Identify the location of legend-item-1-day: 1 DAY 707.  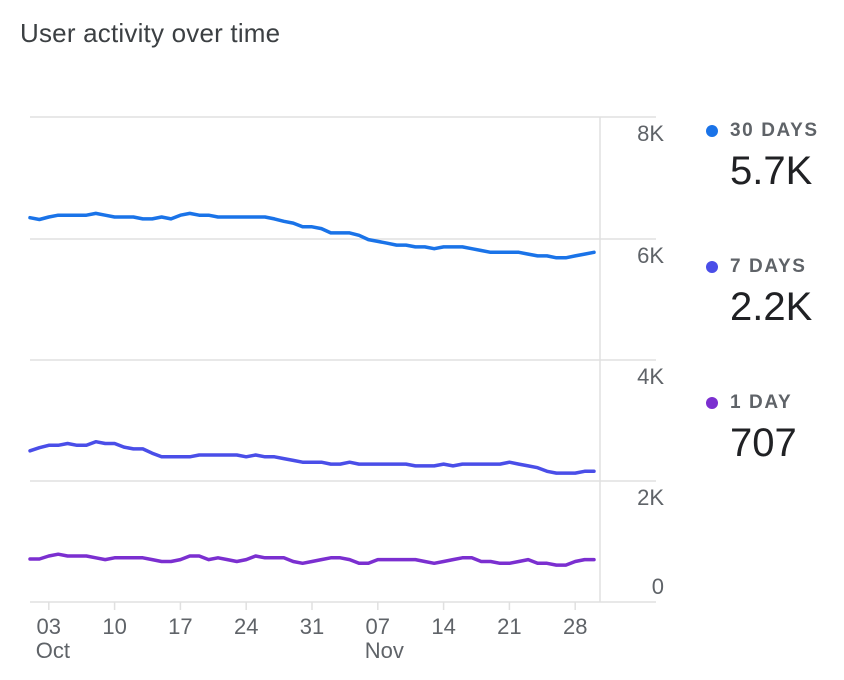
(771, 429).